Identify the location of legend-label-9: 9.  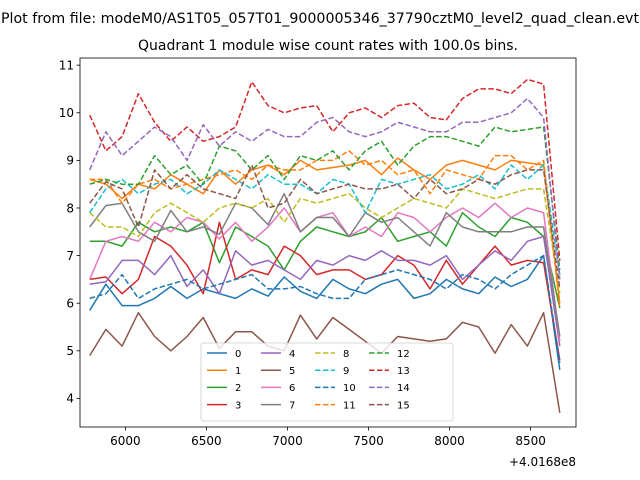
(346, 371).